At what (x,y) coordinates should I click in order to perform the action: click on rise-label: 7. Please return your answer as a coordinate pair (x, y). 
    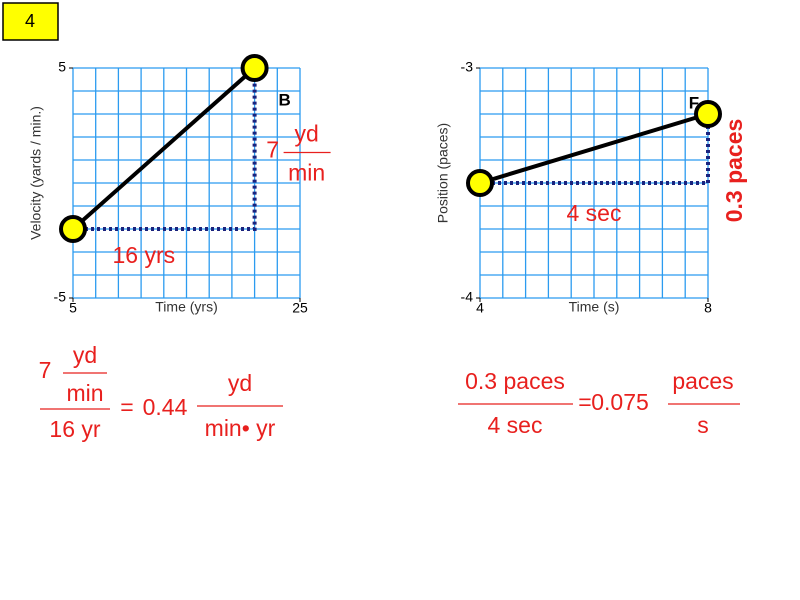
    Looking at the image, I should click on (272, 150).